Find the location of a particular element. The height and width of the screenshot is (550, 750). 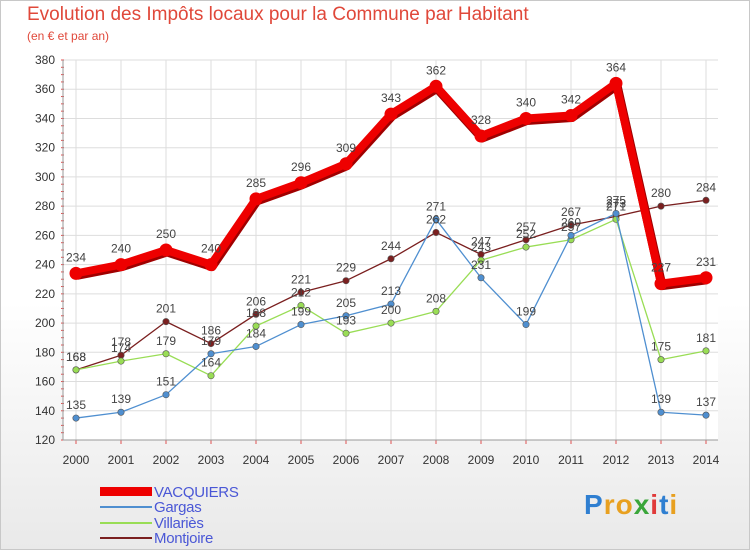

x-tick-label: 2010 is located at coordinates (526, 460).